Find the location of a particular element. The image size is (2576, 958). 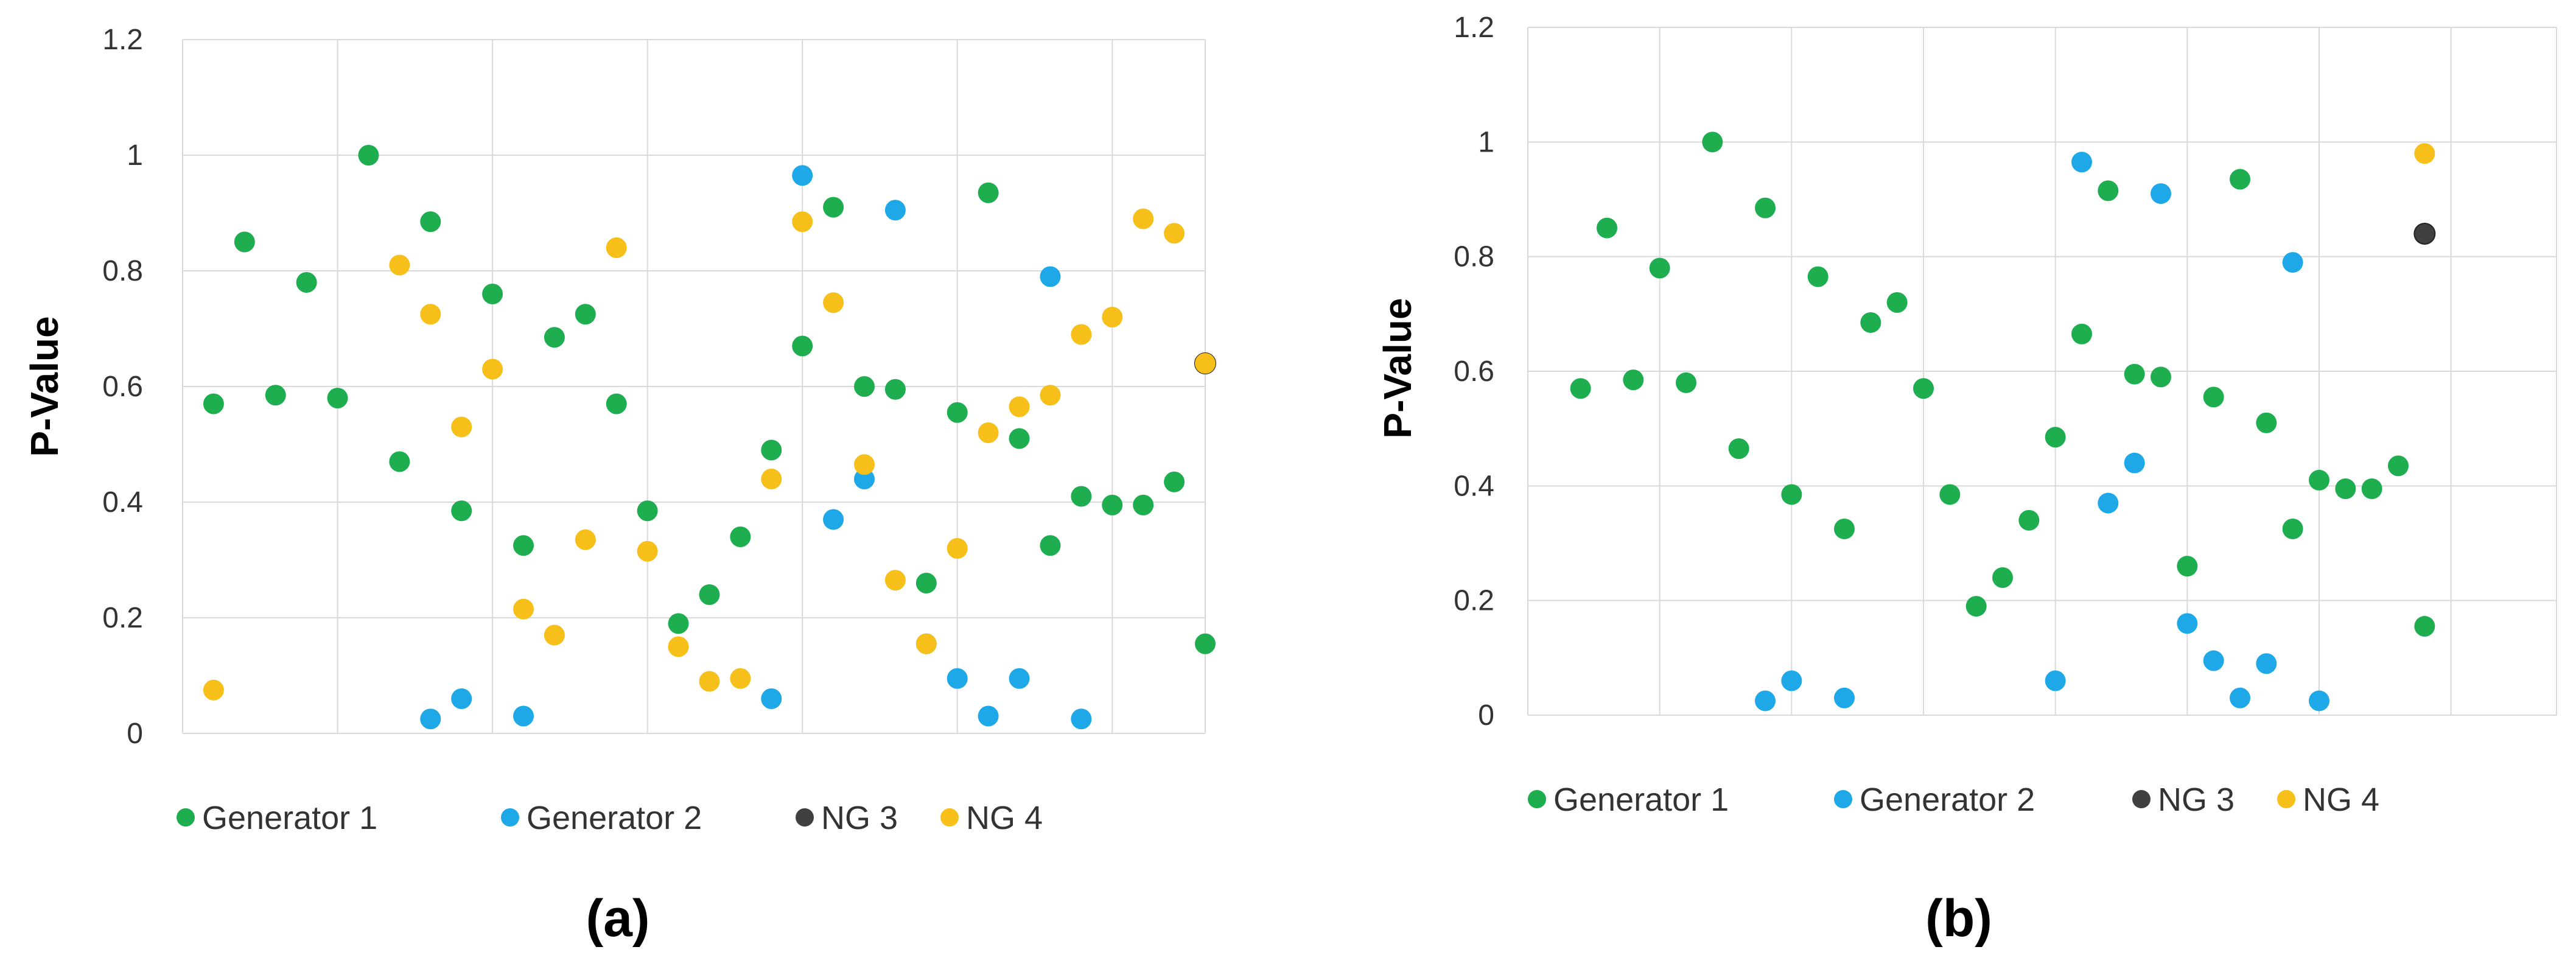

legend-label-generator-2-a: Generator 2 is located at coordinates (614, 818).